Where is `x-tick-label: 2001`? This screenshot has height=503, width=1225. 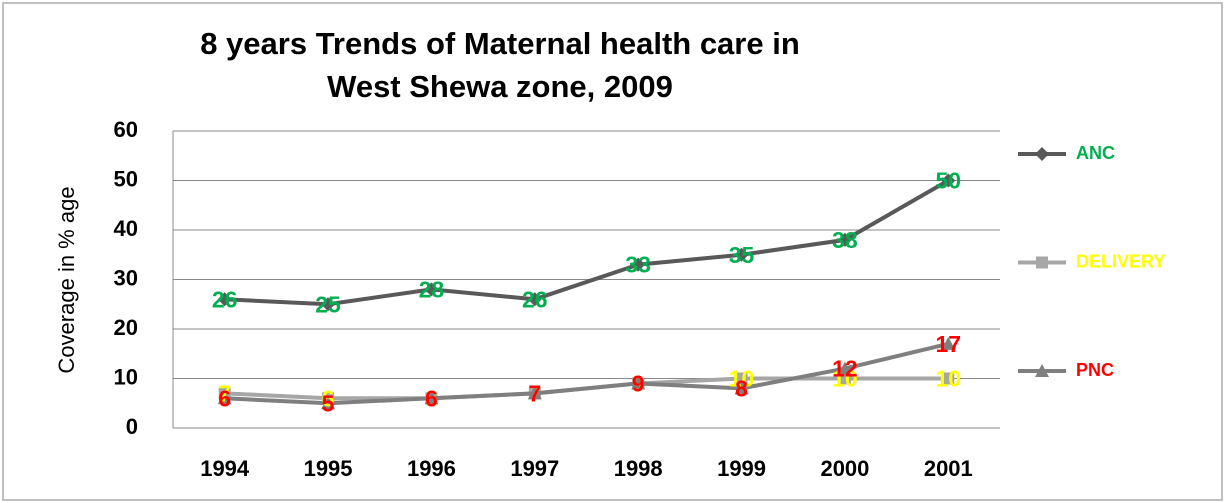 x-tick-label: 2001 is located at coordinates (948, 468).